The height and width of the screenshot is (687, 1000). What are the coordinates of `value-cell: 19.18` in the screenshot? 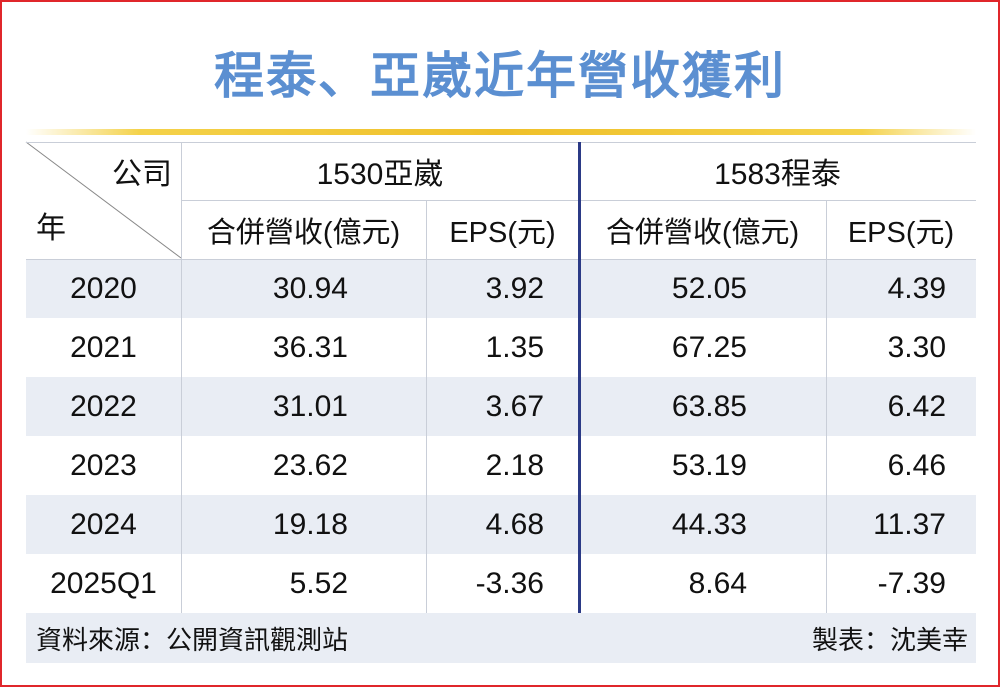 It's located at (310, 524).